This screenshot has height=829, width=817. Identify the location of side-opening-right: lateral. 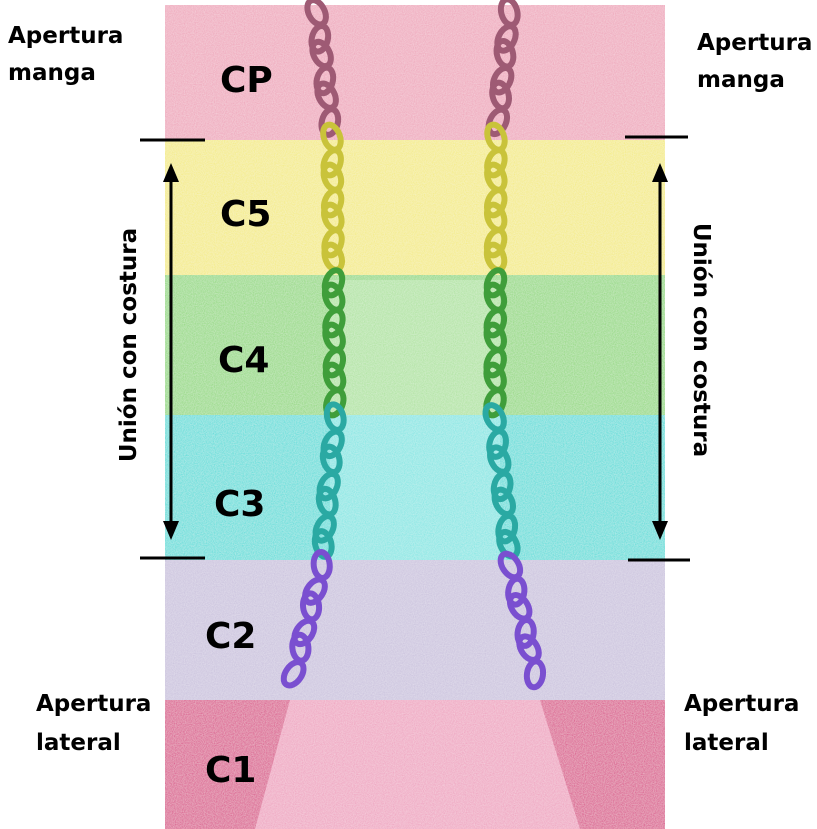
(726, 743).